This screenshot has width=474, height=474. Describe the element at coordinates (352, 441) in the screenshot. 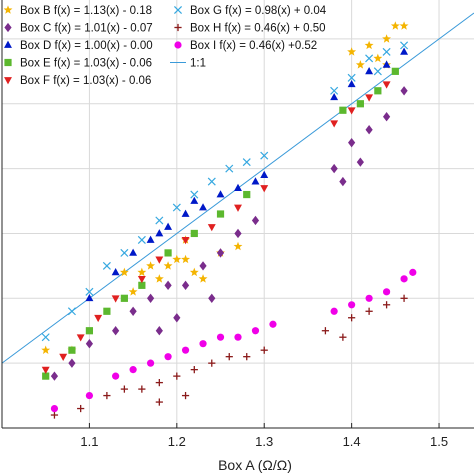

I see `x-tick-label: 1.4` at that location.